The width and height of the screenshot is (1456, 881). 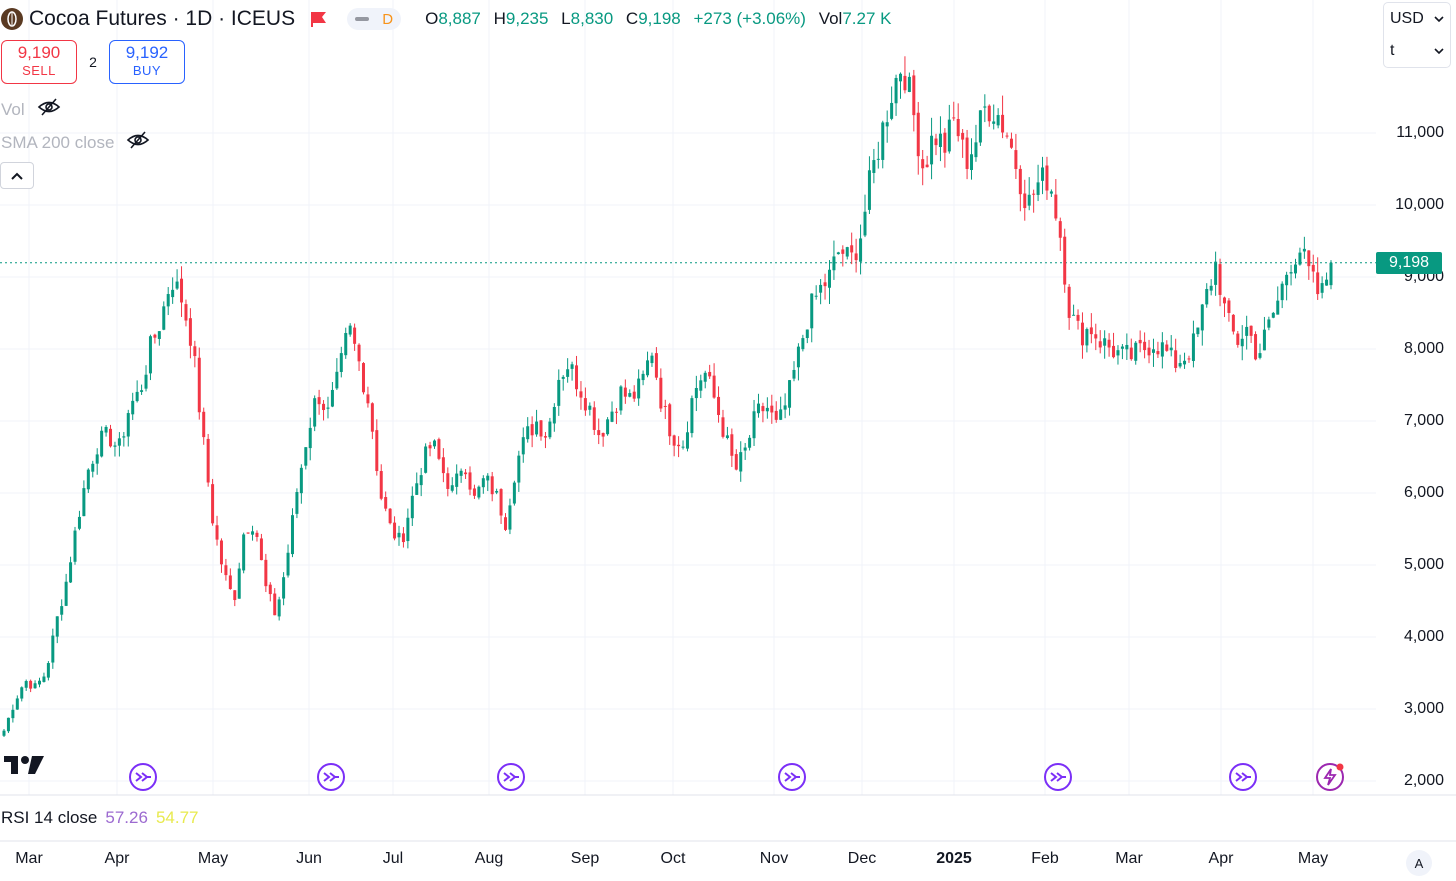 What do you see at coordinates (1417, 51) in the screenshot?
I see `unit-row: t` at bounding box center [1417, 51].